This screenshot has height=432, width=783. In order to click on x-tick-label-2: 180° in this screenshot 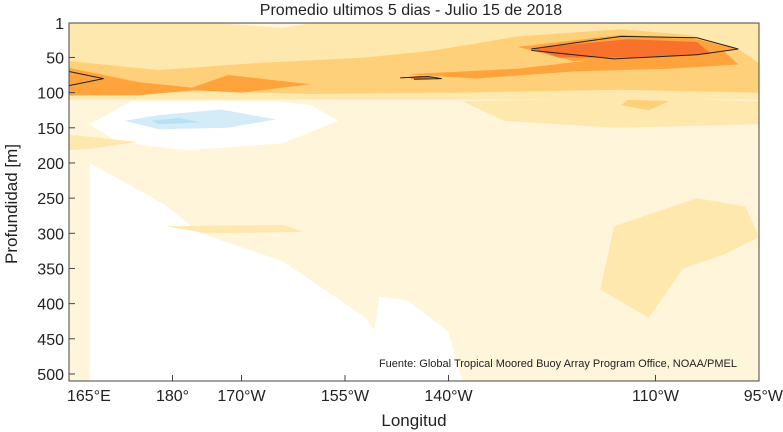, I will do `click(172, 396)`.